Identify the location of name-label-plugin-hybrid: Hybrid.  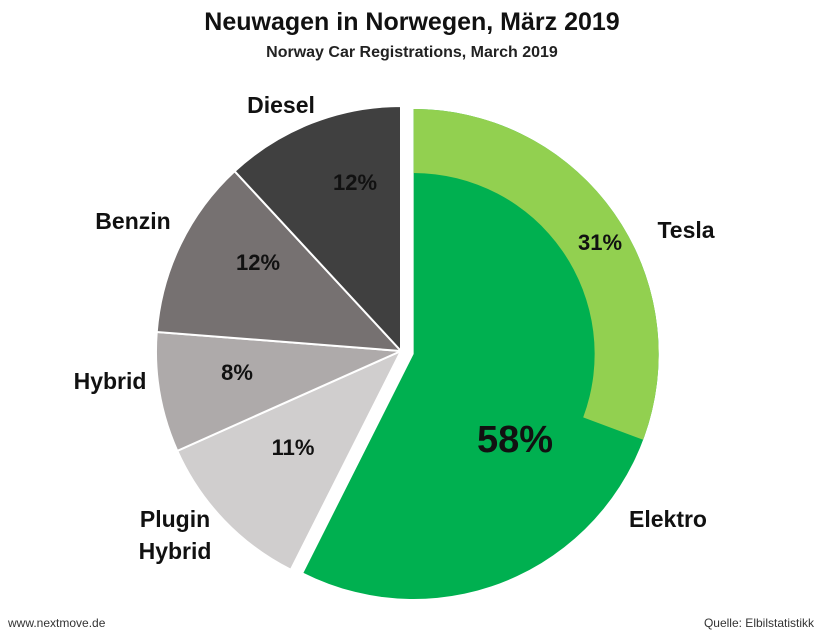
(175, 551).